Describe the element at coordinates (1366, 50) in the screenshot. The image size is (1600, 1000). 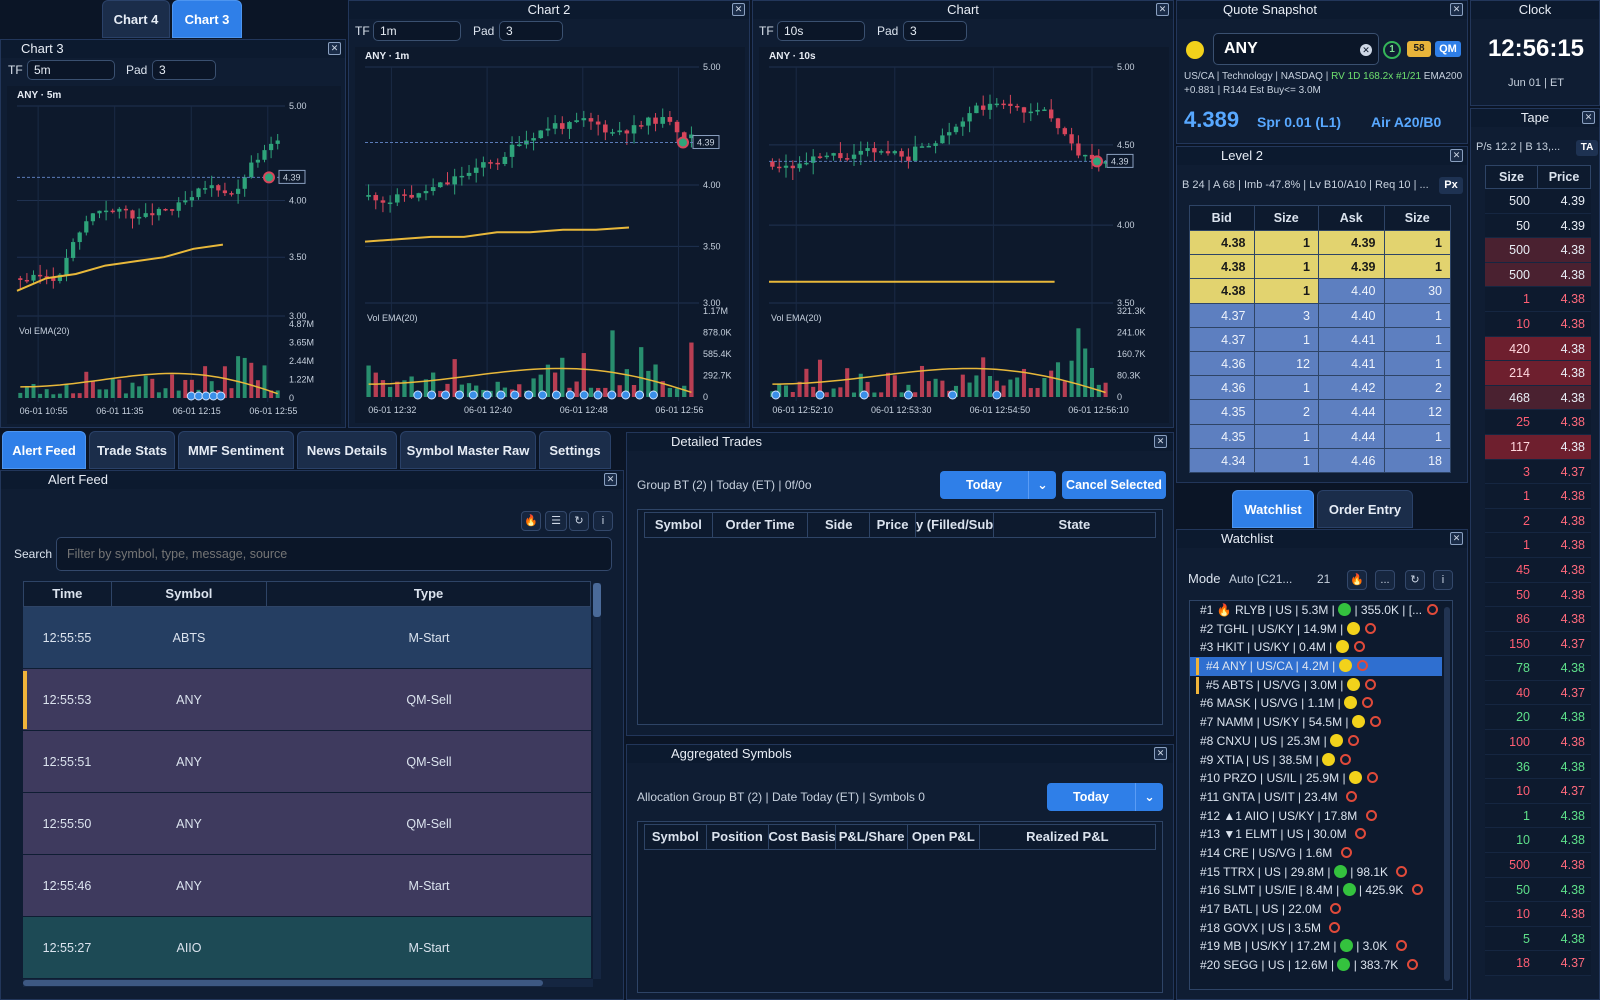
I see `clear-icon: ✕` at that location.